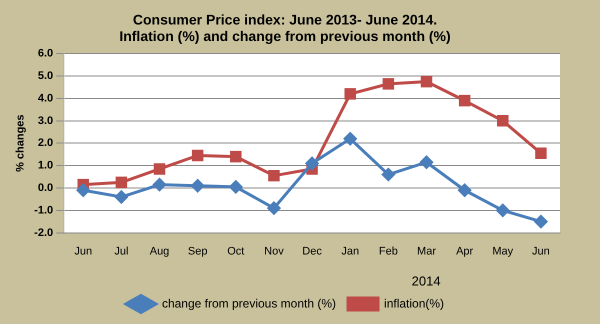  Describe the element at coordinates (46, 54) in the screenshot. I see `y-tick-label: 6.0` at that location.